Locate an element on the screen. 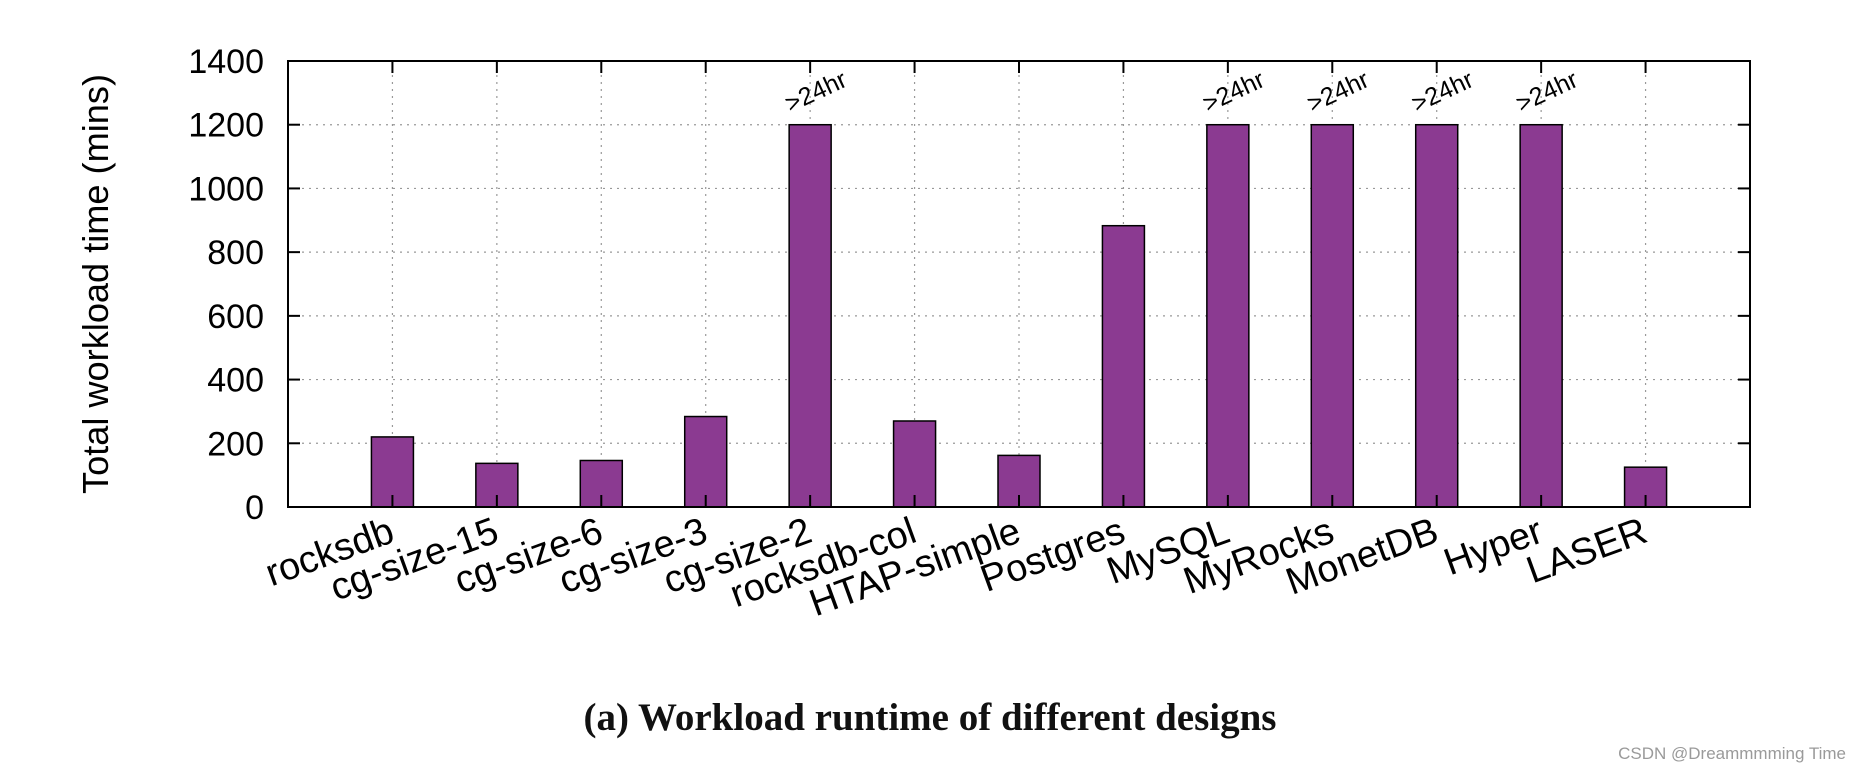 Image resolution: width=1860 pixels, height=778 pixels. bar-rocksdb-col is located at coordinates (914, 464).